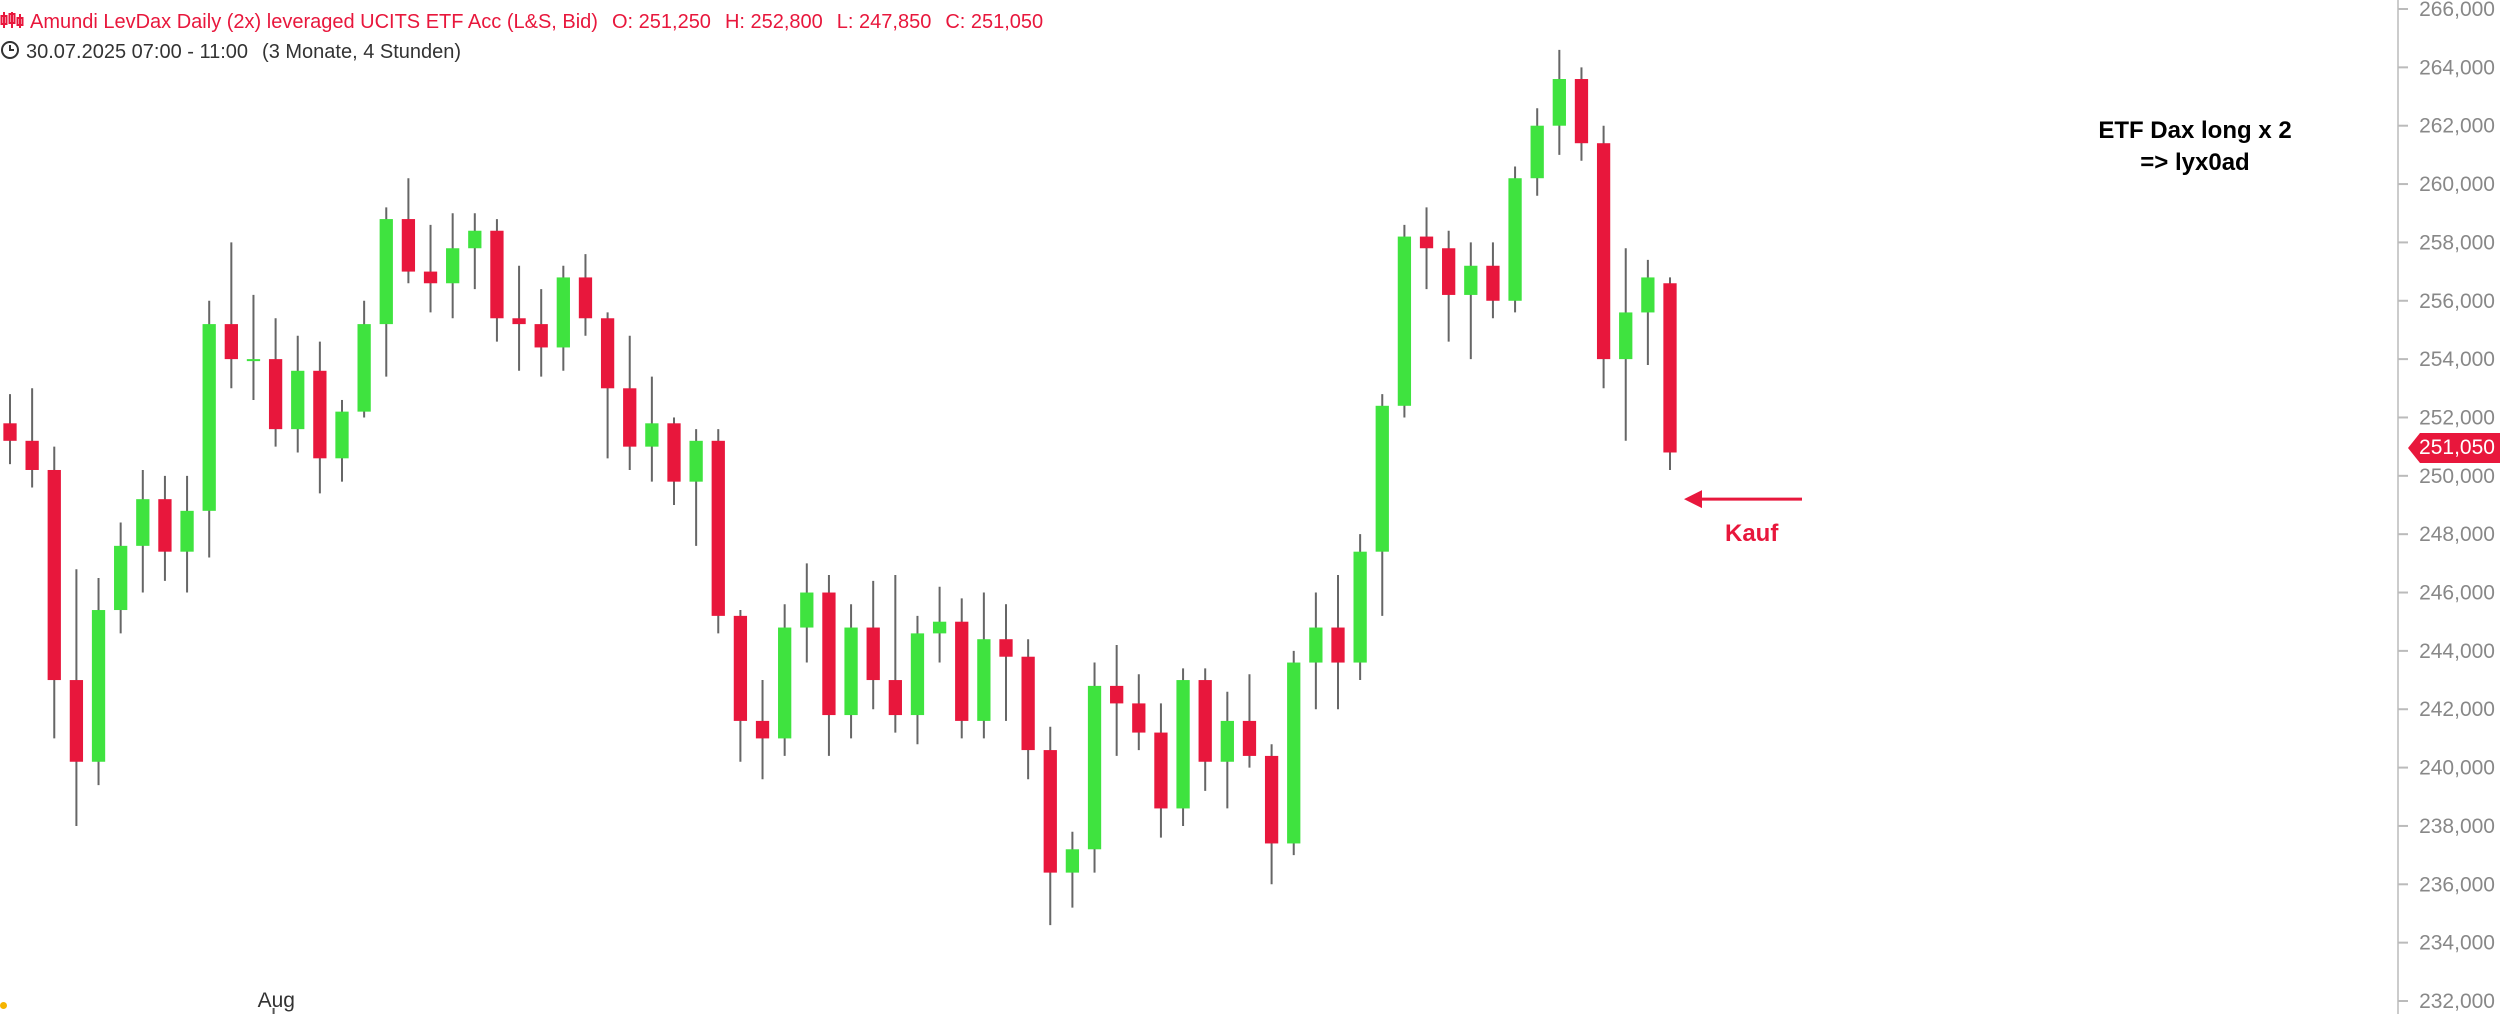 This screenshot has width=2500, height=1014. I want to click on status-dot, so click(3, 1005).